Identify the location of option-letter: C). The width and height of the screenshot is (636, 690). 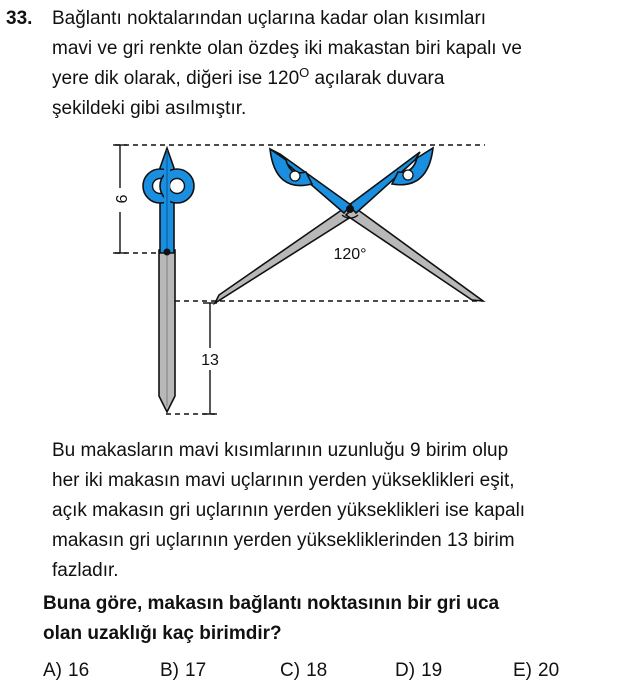
(290, 670).